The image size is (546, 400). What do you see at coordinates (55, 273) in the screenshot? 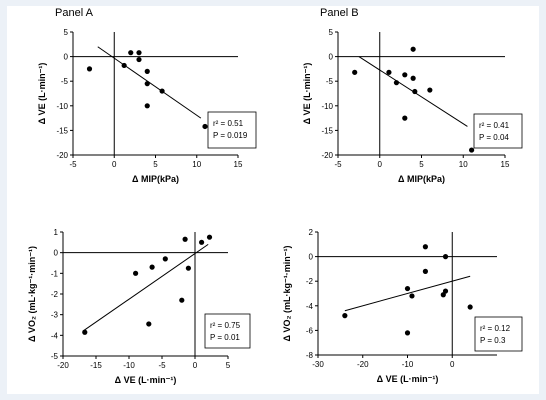
I see `y-tick-label: -1` at bounding box center [55, 273].